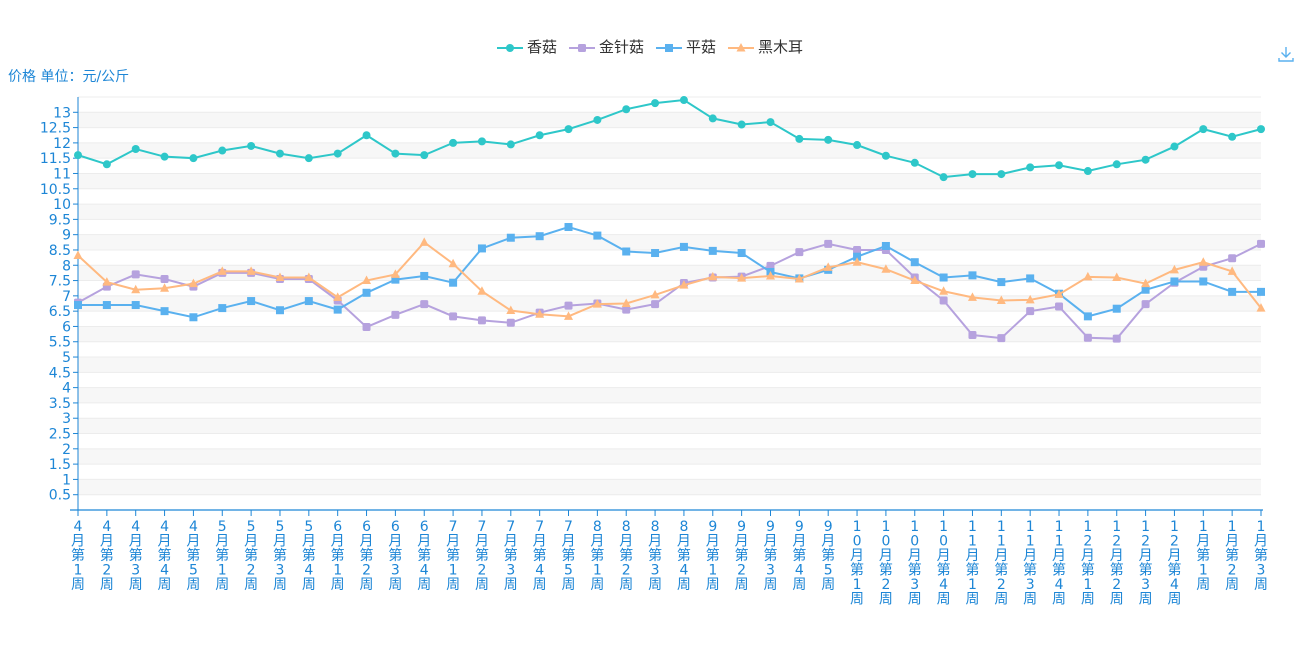 Image resolution: width=1300 pixels, height=650 pixels. Describe the element at coordinates (944, 563) in the screenshot. I see `x-tick-label: 1 0 月第 4 周` at that location.